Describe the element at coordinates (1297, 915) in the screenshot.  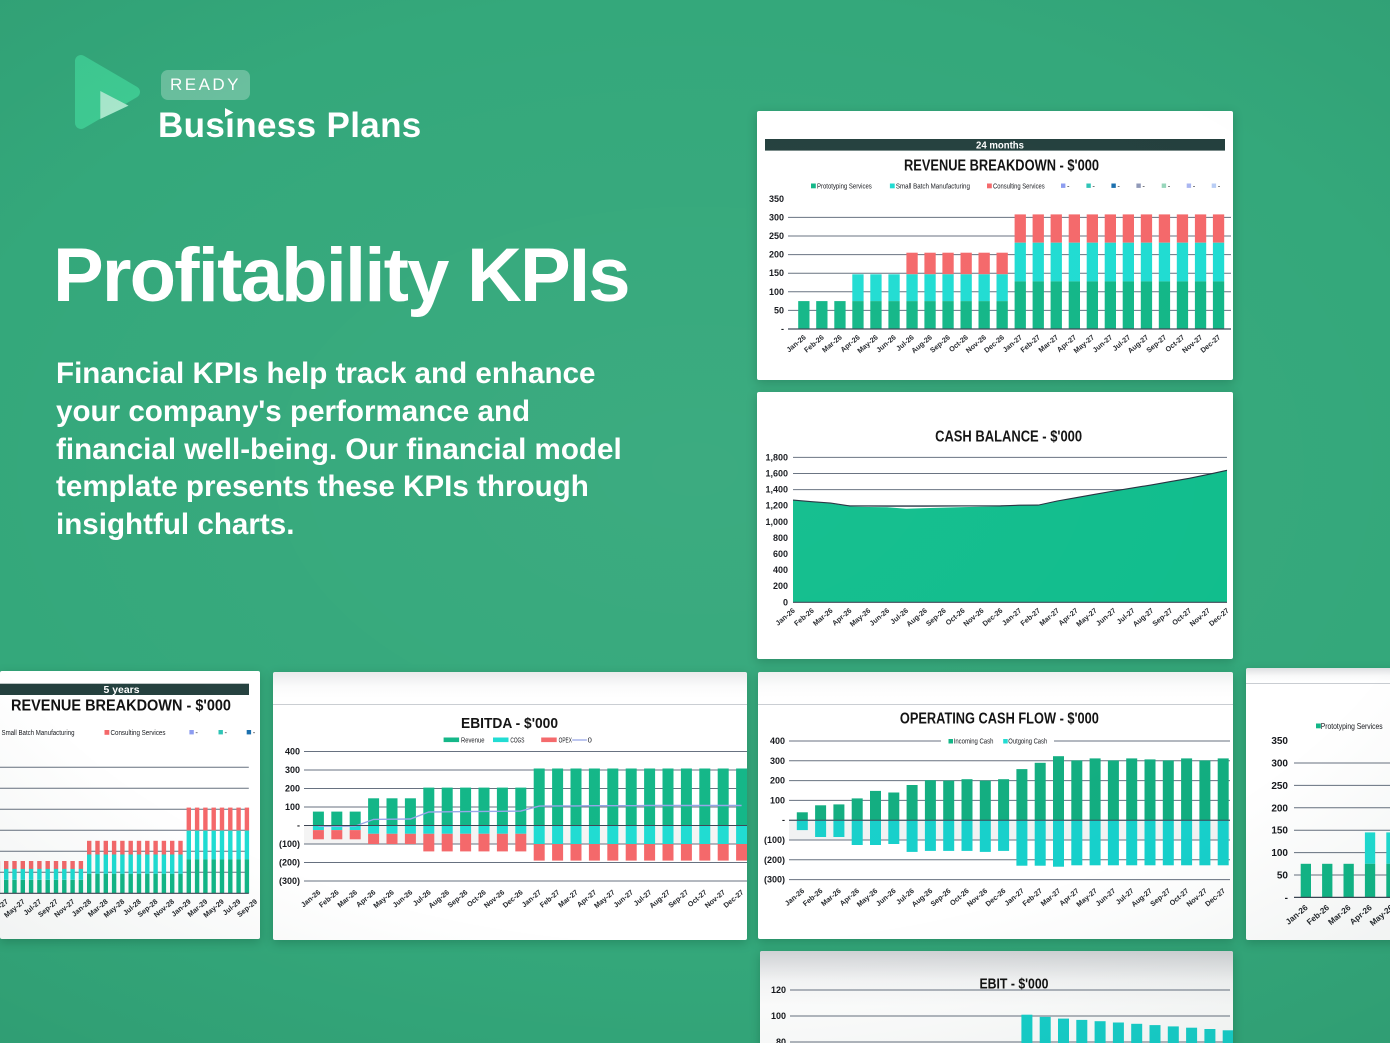
I see `svg-text: Jan-26` at that location.